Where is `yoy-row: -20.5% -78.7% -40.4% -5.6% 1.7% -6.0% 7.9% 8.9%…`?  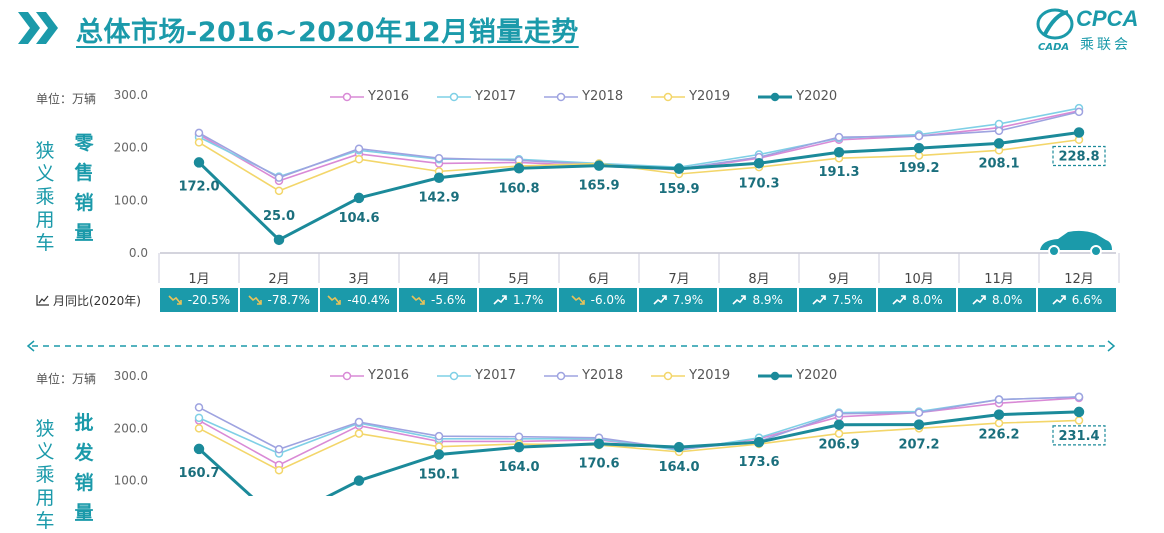
yoy-row: -20.5% -78.7% -40.4% -5.6% 1.7% -6.0% 7.9% 8.9%… is located at coordinates (638, 300).